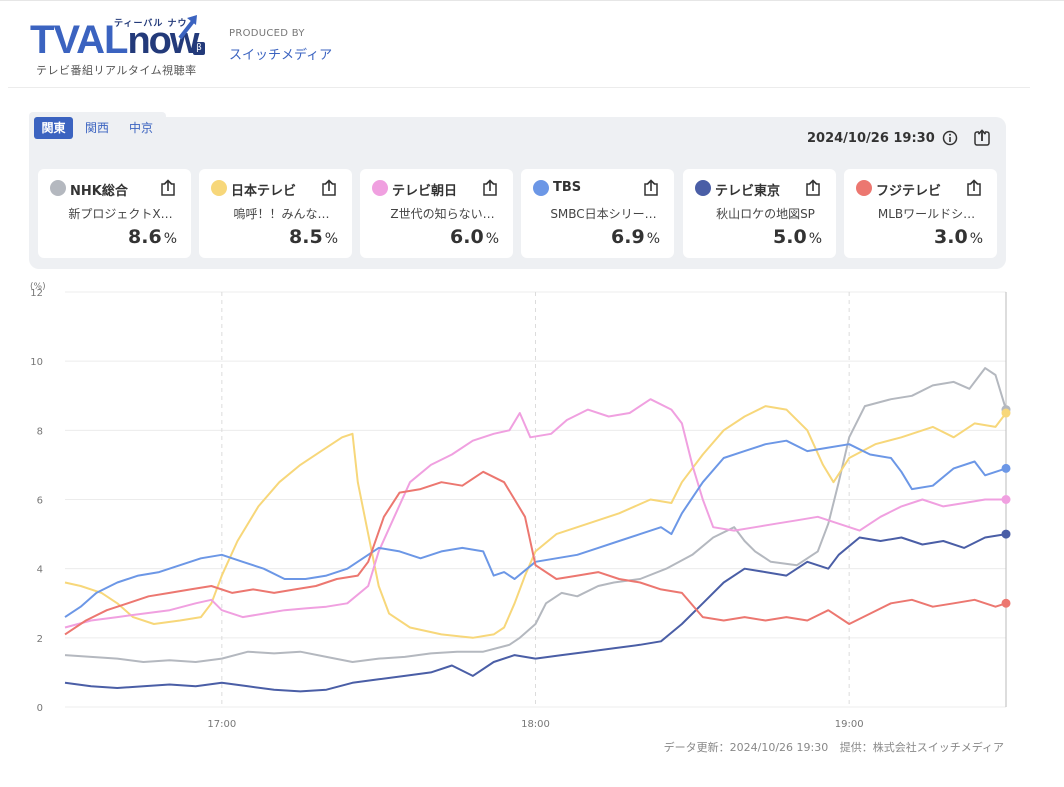 The image size is (1064, 787). Describe the element at coordinates (221, 724) in the screenshot. I see `x-tick-label: 17:00` at that location.